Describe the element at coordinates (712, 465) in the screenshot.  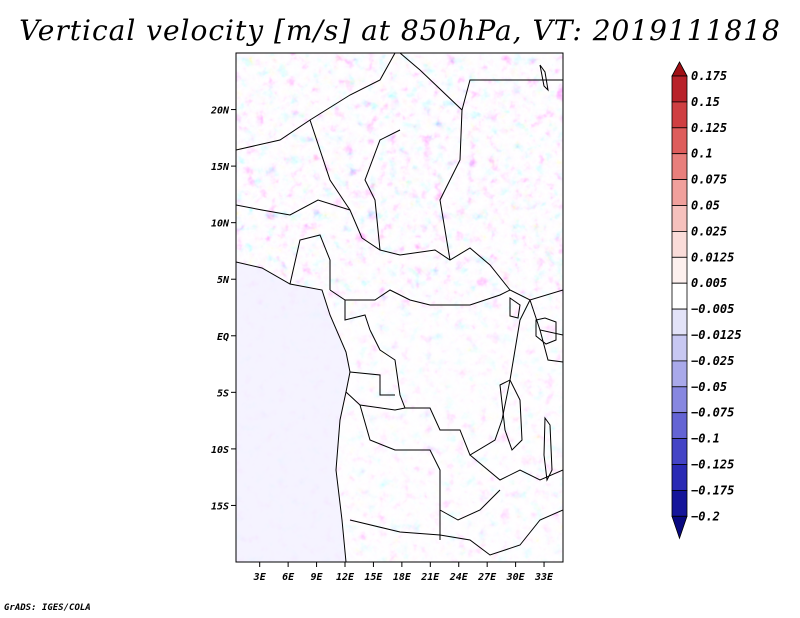
I see `colorbar-label: −0.125` at that location.